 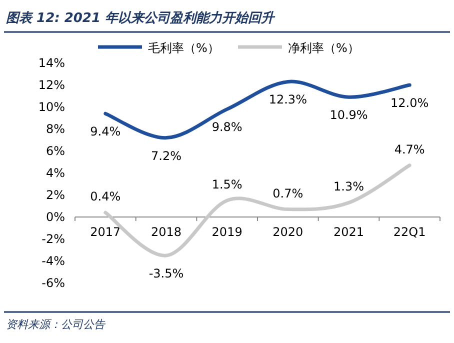 I want to click on chart-title: 图表 12: 2021 年以来公司盈利能力开始回升, so click(x=141, y=18).